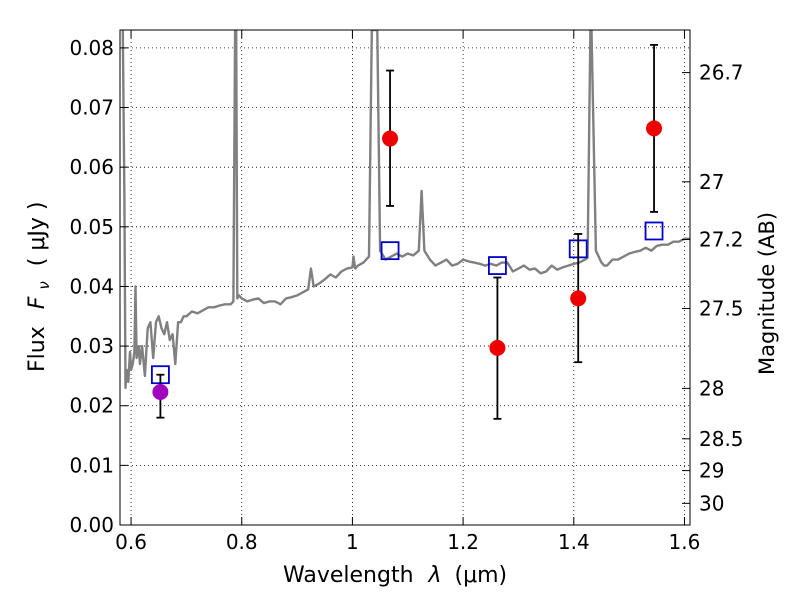 This screenshot has height=600, width=800. What do you see at coordinates (160, 392) in the screenshot?
I see `observed-photometry-optical-point` at bounding box center [160, 392].